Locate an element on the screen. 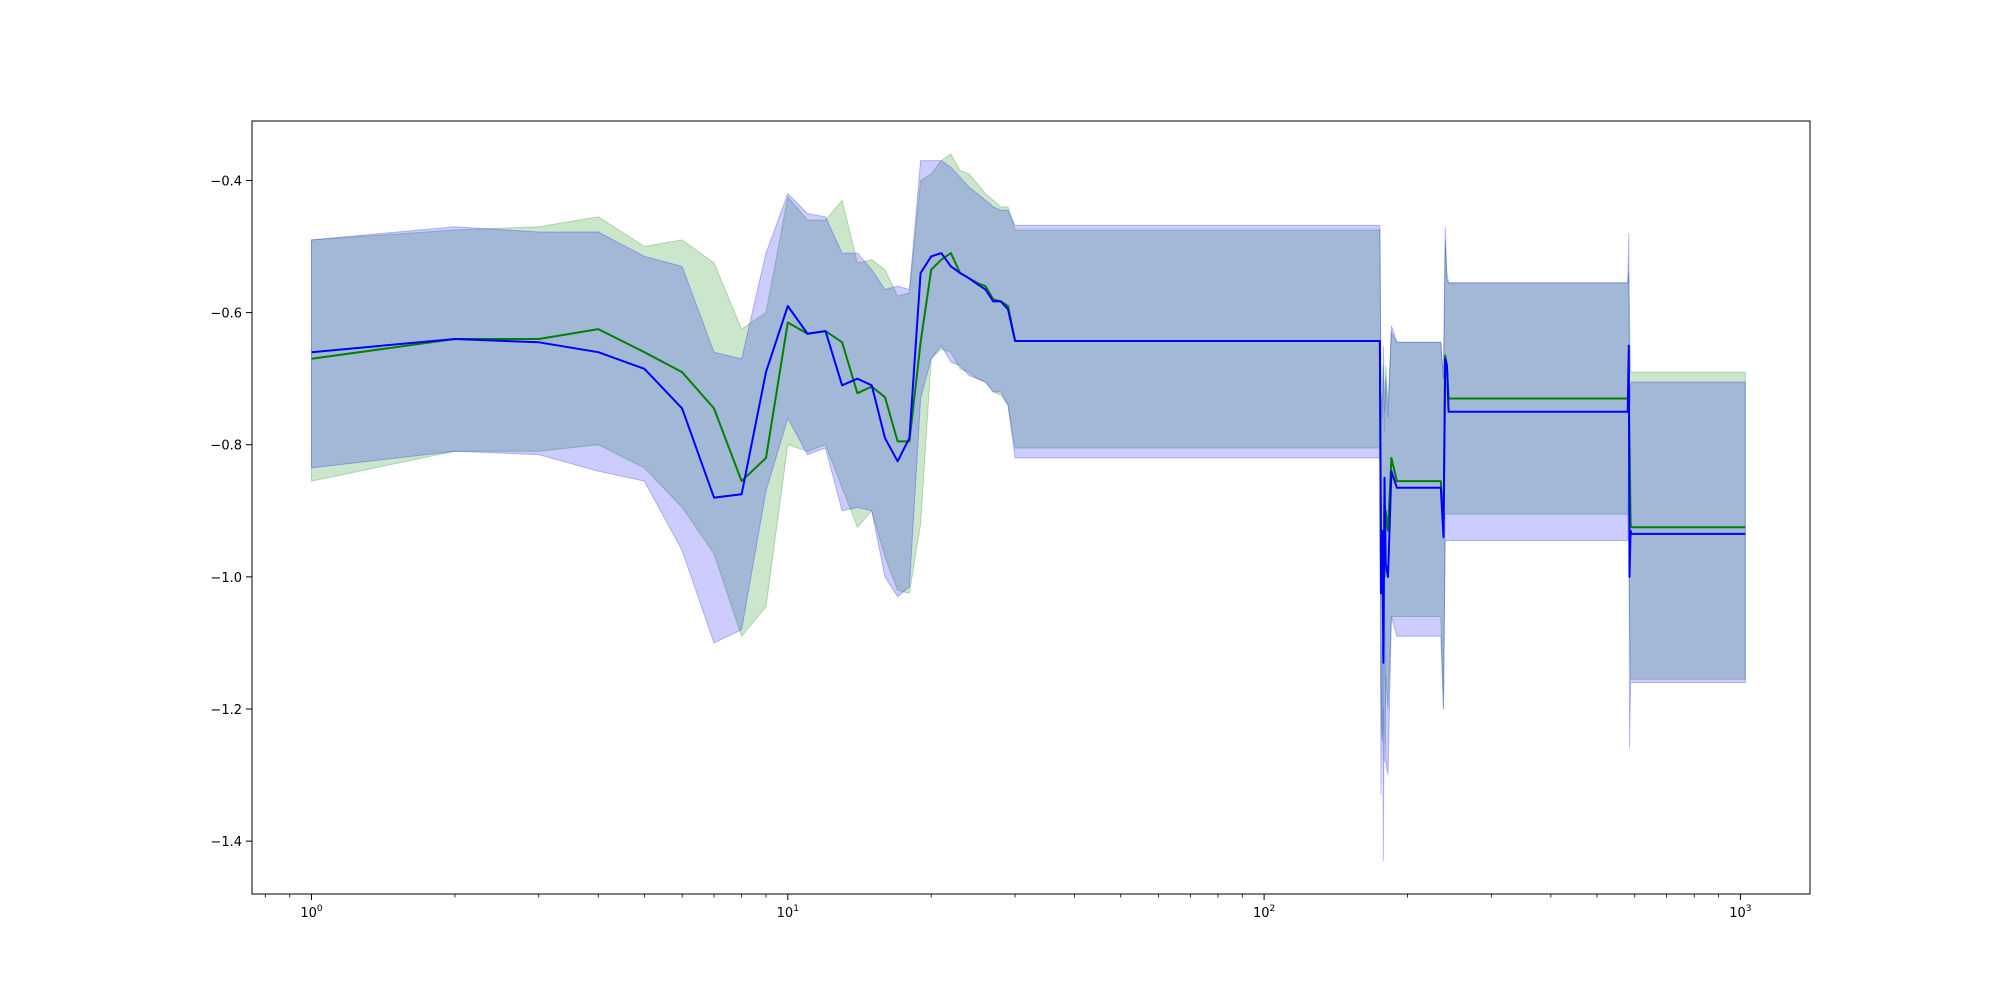 The height and width of the screenshot is (1000, 2000). y-tick-label: −0.6 is located at coordinates (226, 314).